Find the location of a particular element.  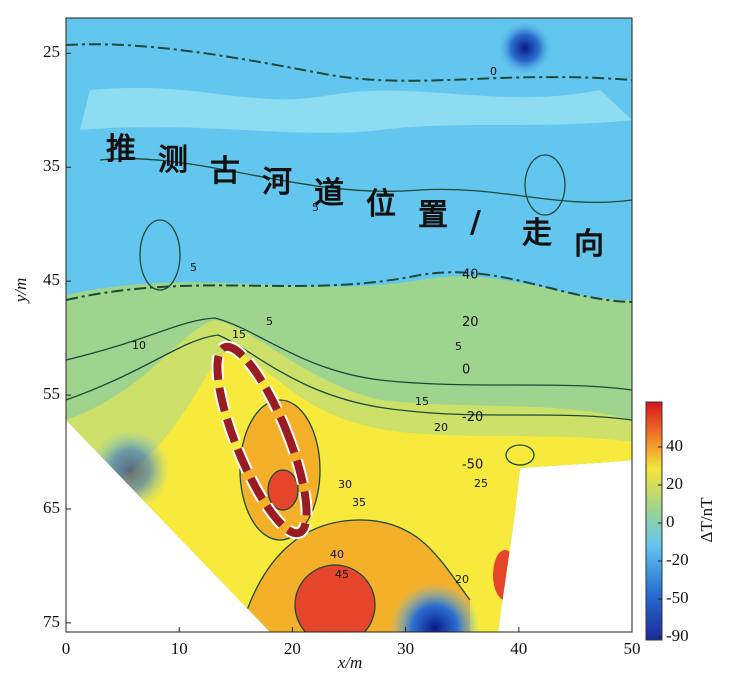

contour-label: 25 is located at coordinates (481, 483).